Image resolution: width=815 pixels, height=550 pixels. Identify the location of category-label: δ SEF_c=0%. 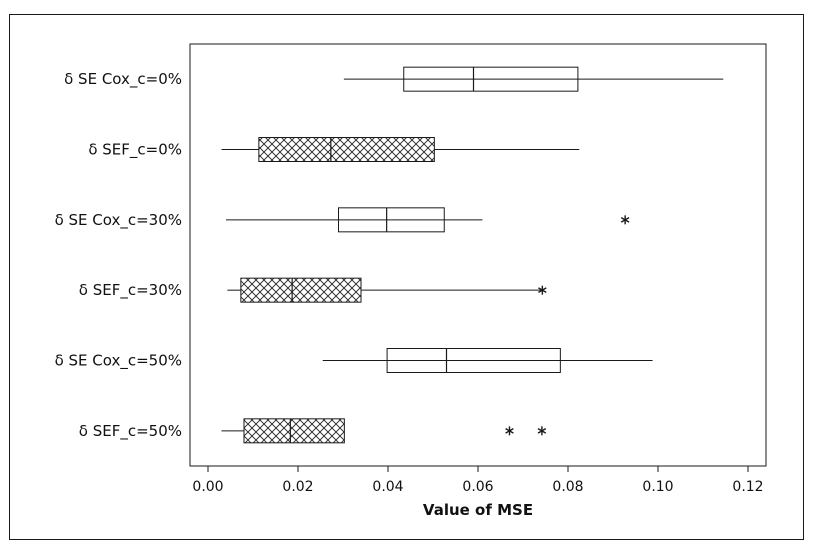
(135, 150).